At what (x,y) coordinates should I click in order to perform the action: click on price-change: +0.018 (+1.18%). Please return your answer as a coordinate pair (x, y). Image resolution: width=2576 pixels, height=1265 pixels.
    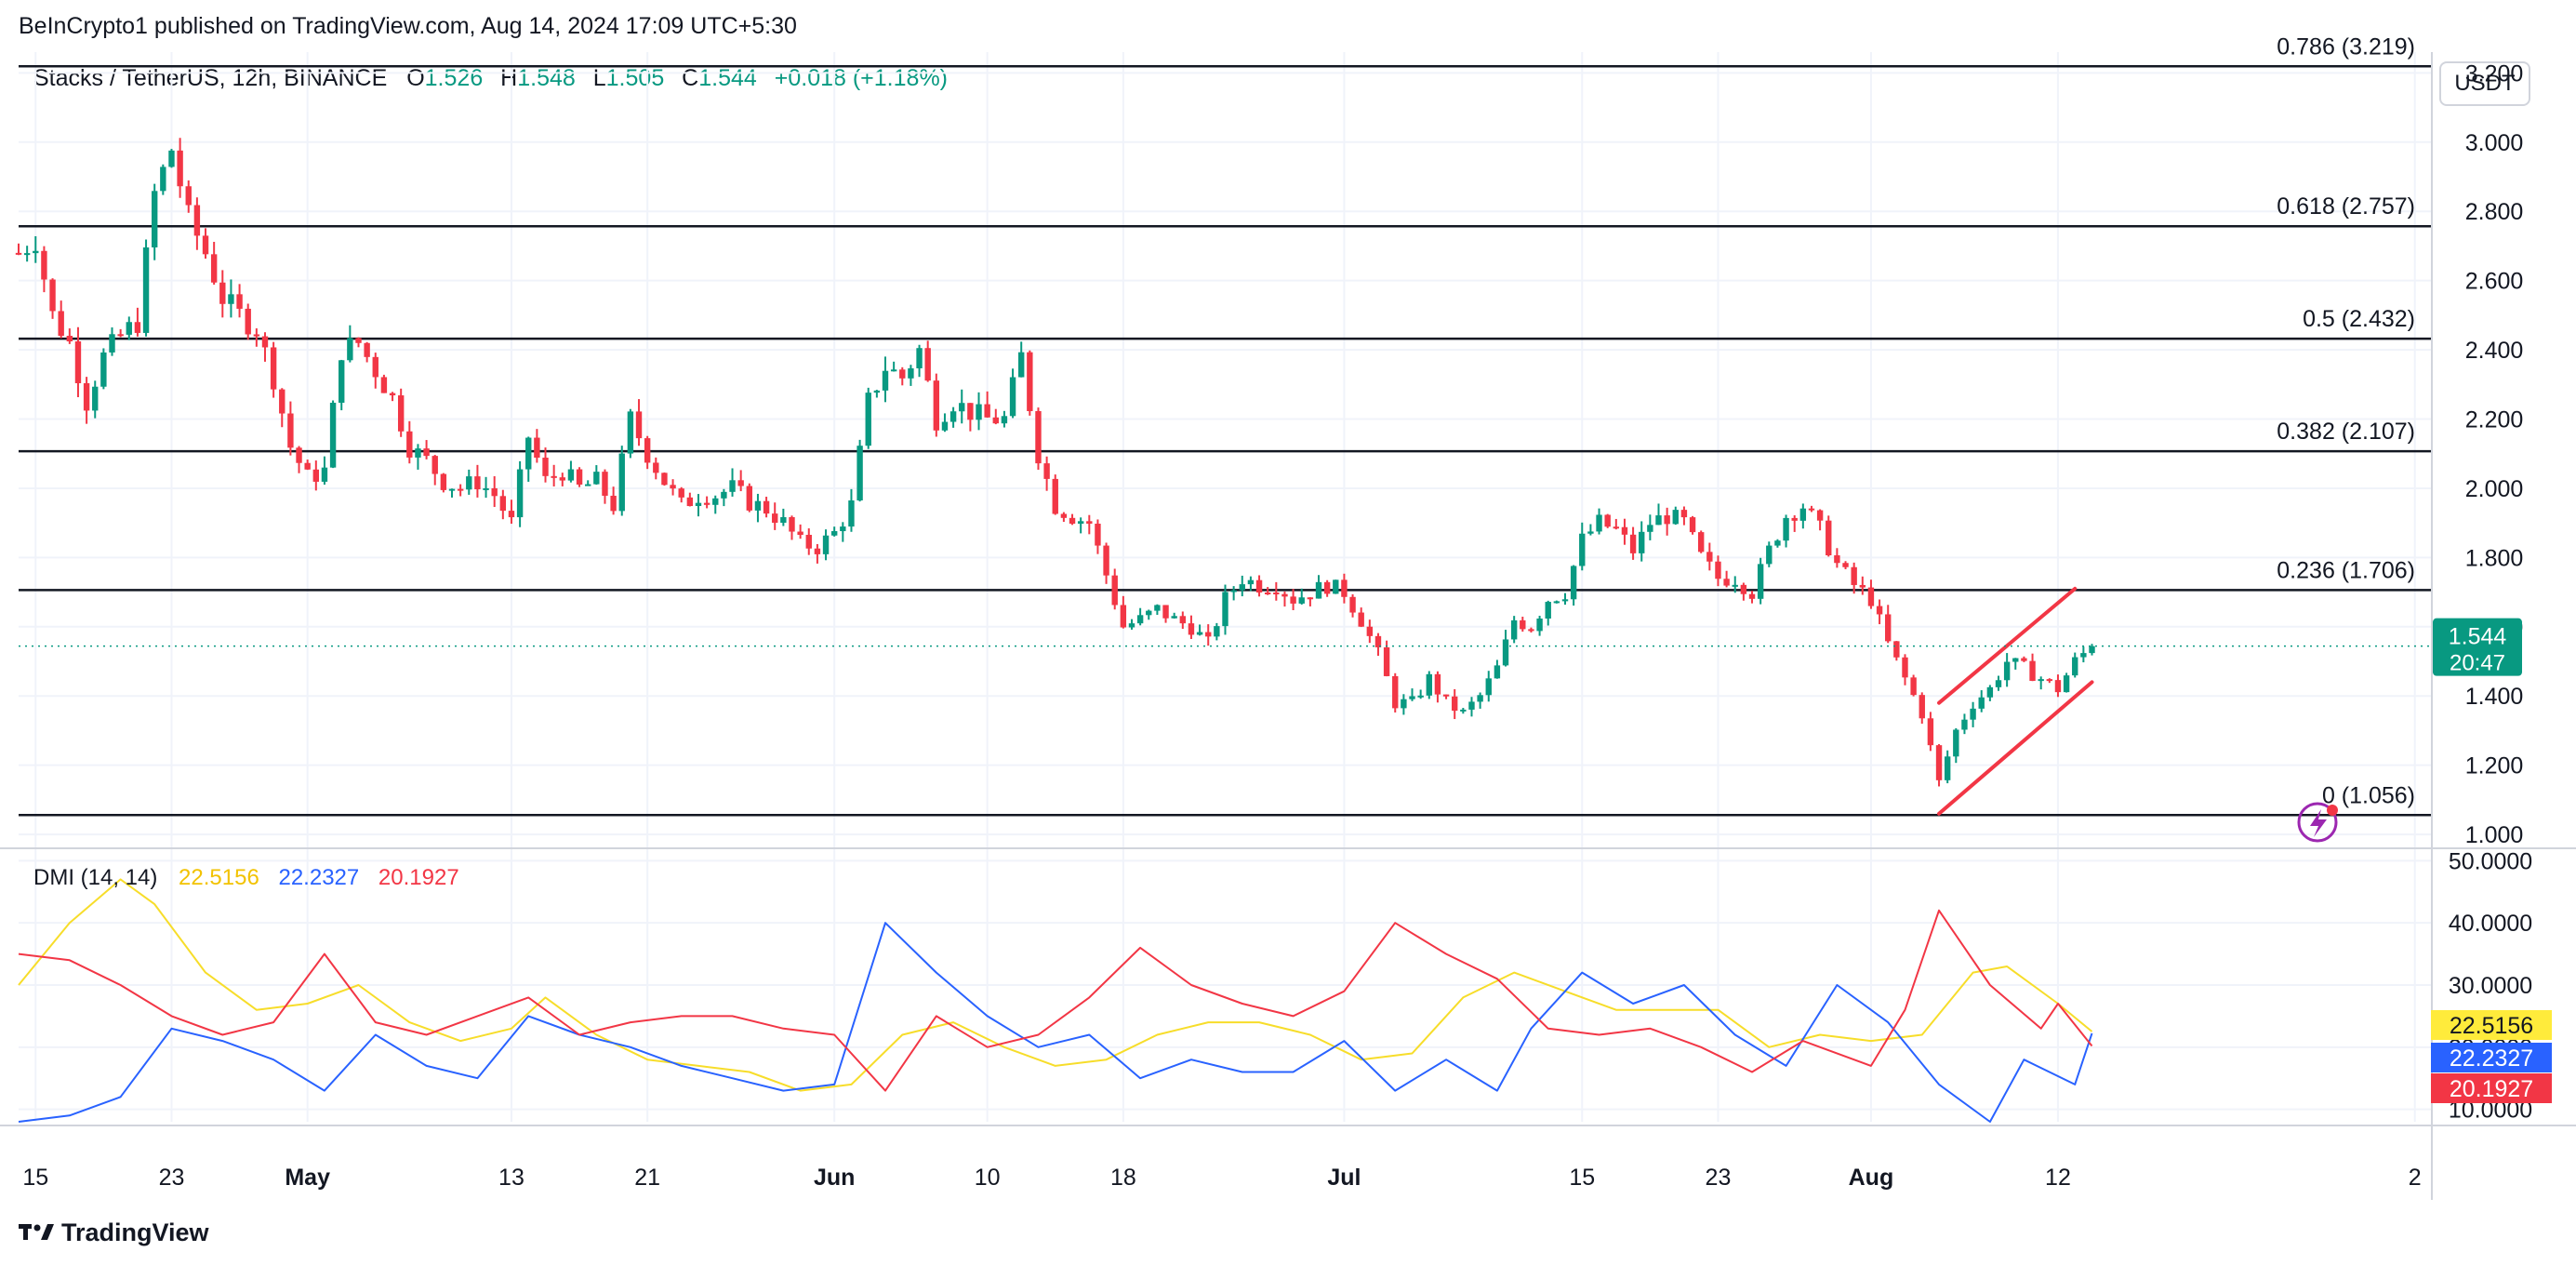
    Looking at the image, I should click on (861, 78).